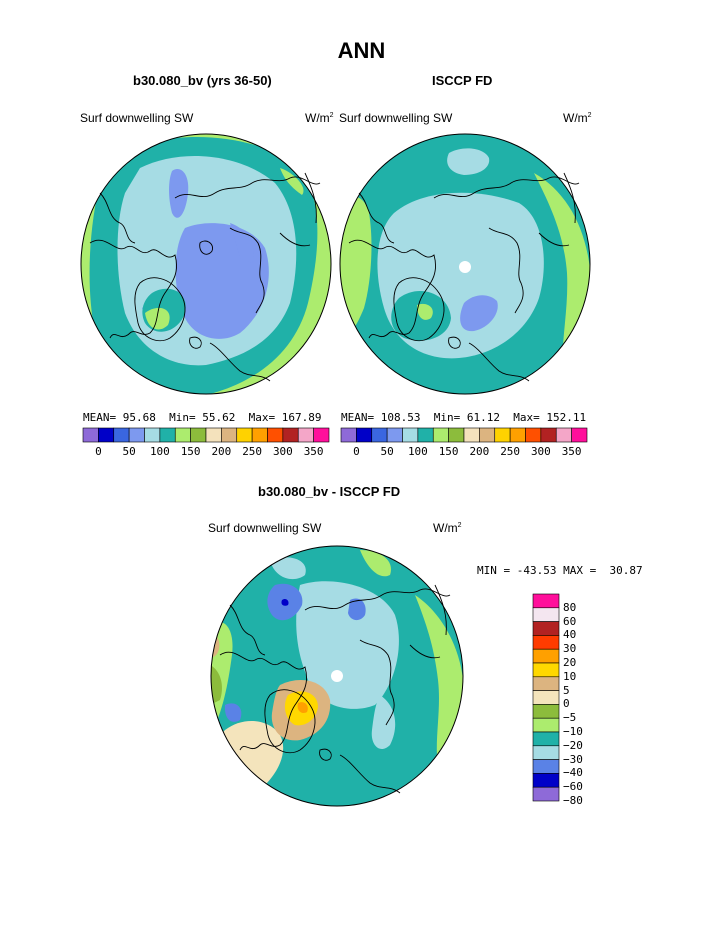 This screenshot has height=935, width=723. Describe the element at coordinates (448, 451) in the screenshot. I see `panel2-colorbar-tick-label: 150` at that location.